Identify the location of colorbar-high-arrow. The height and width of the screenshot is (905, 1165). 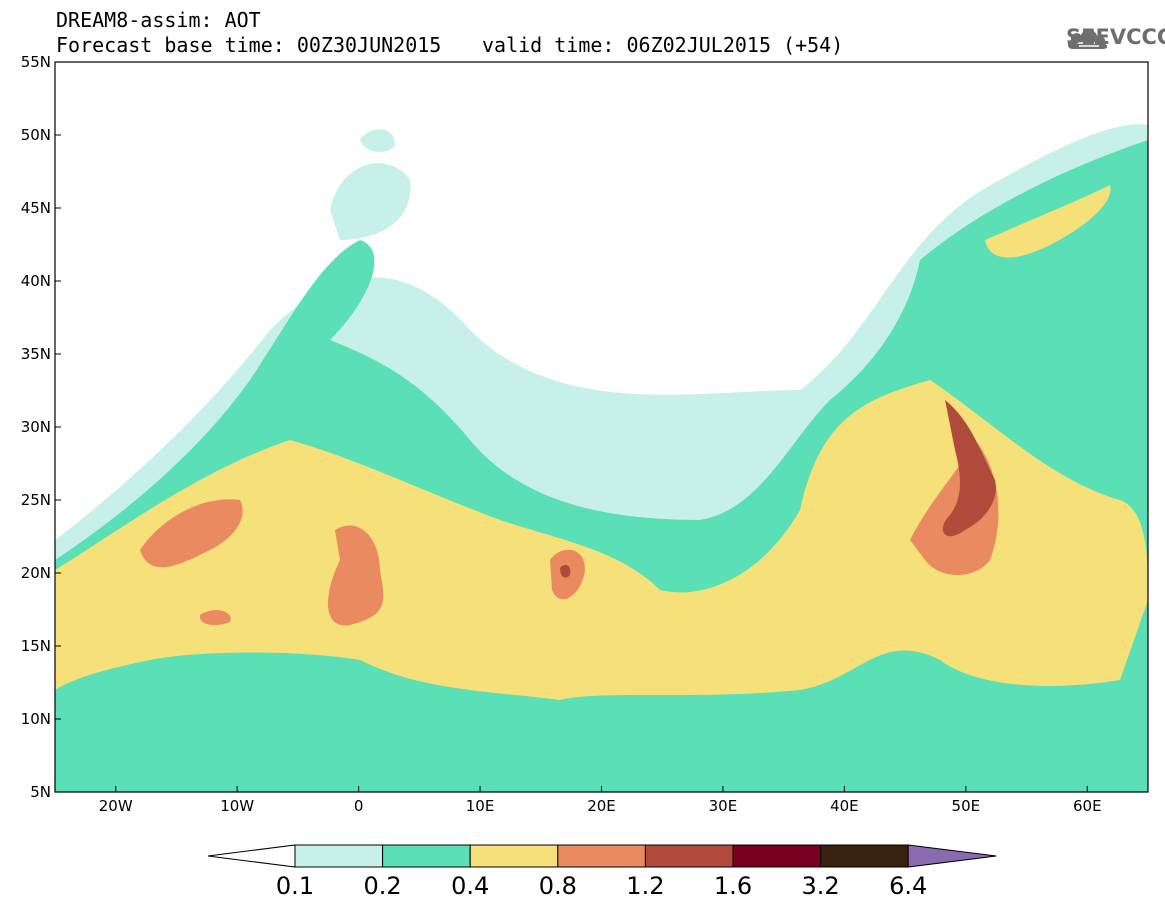
(952, 856).